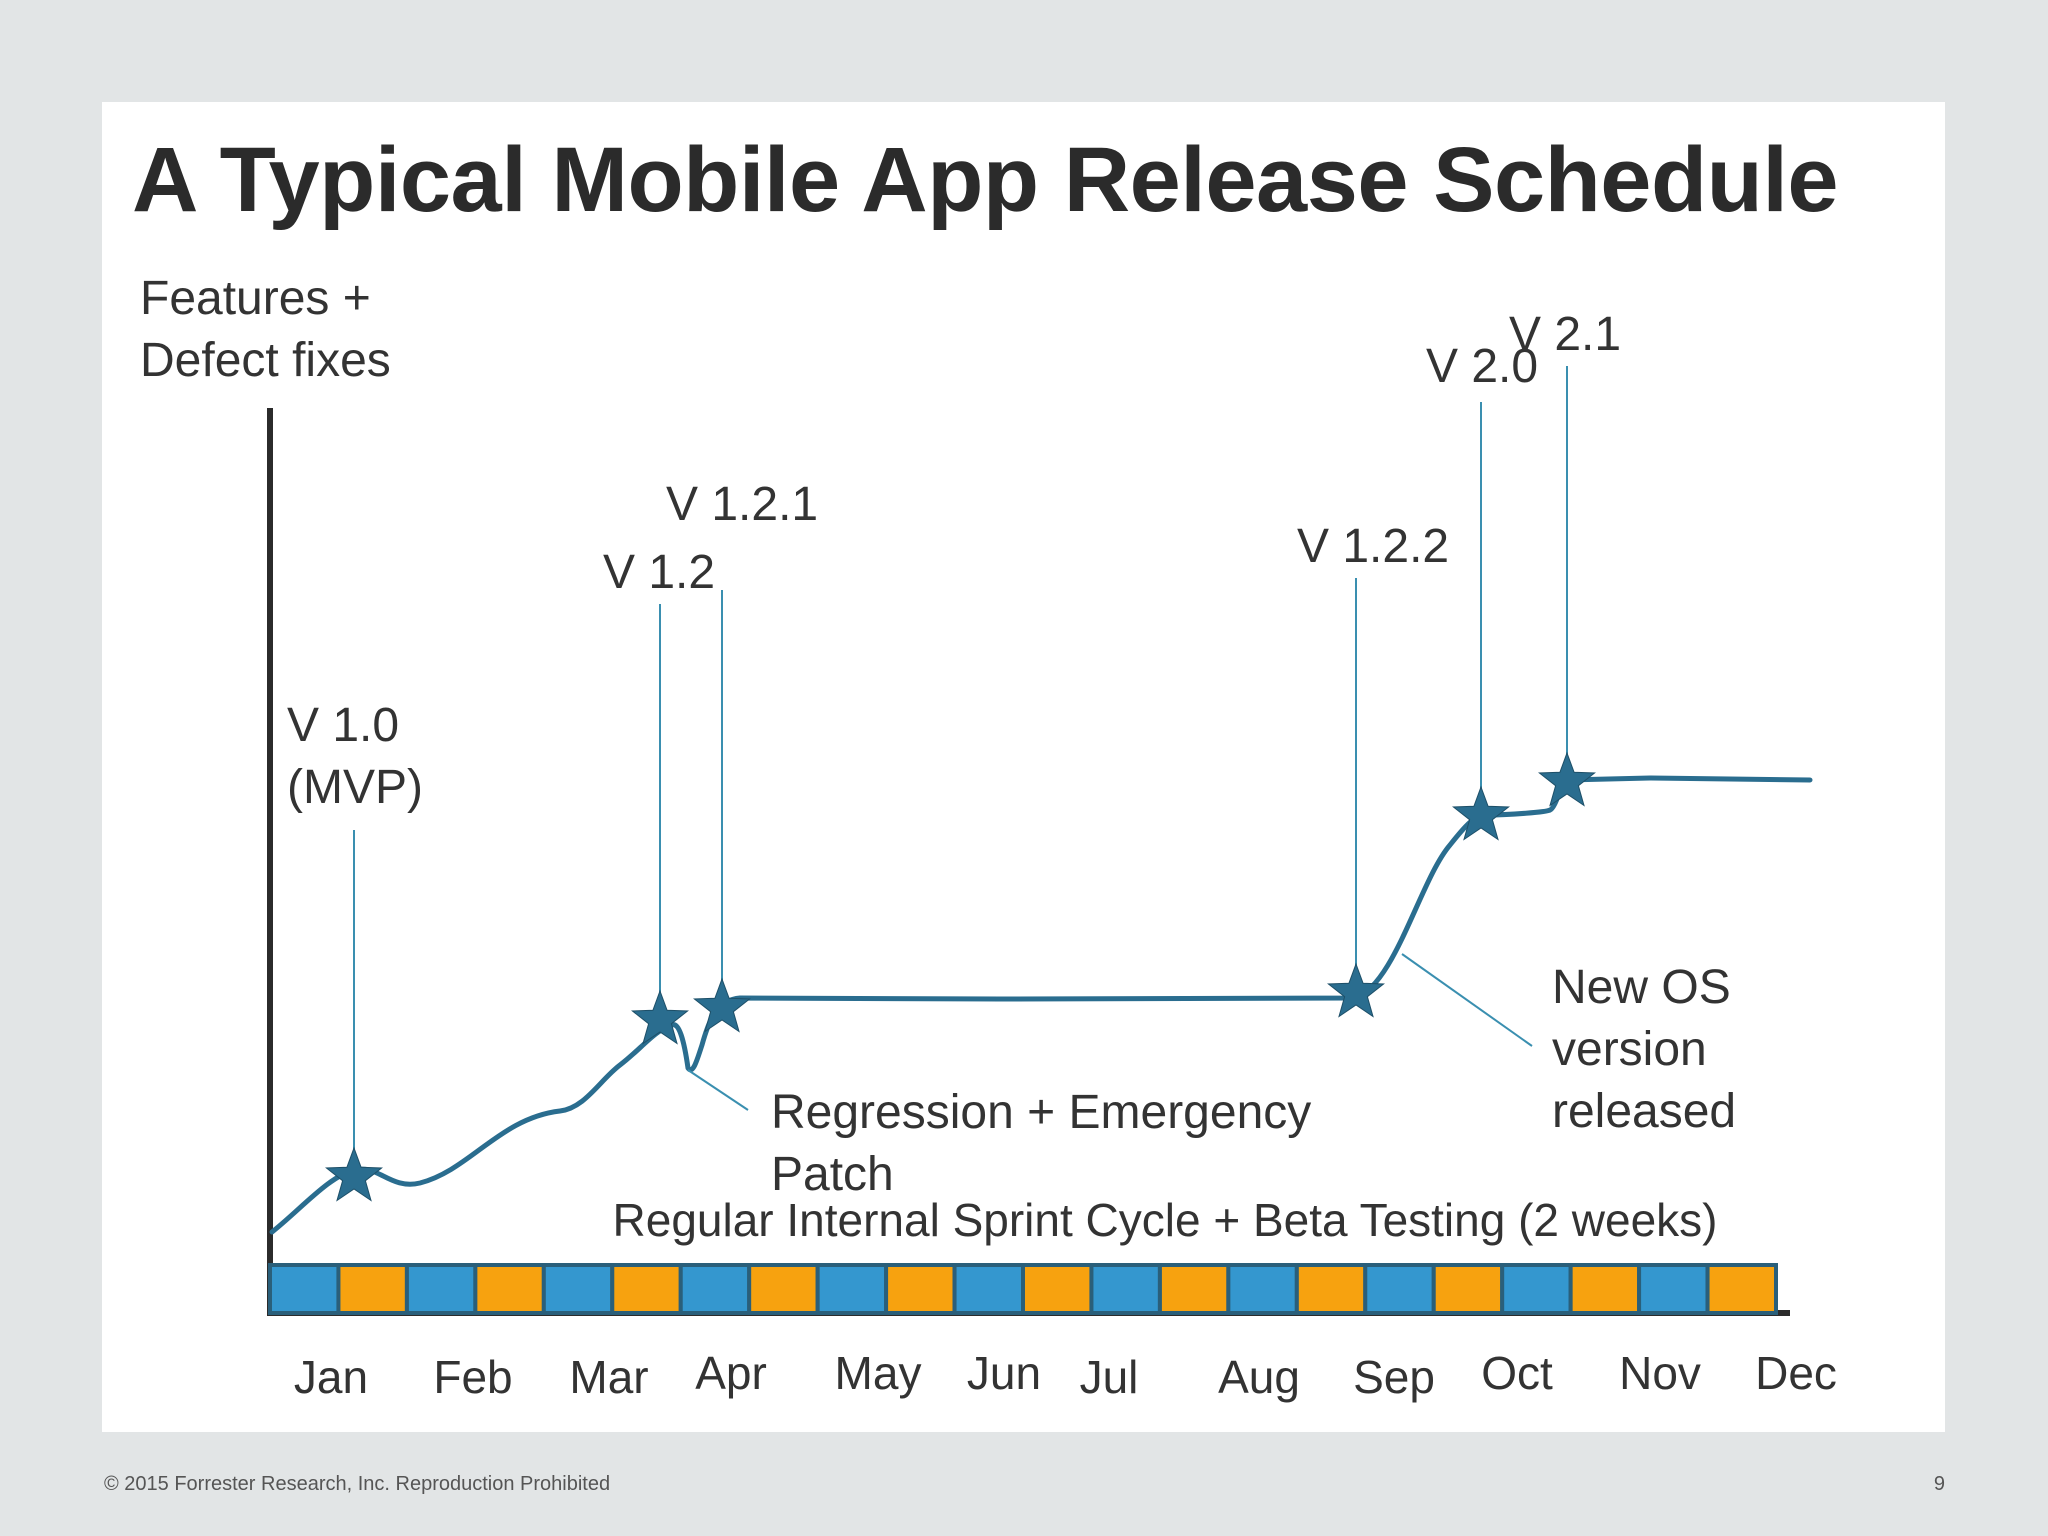 The image size is (2048, 1536). What do you see at coordinates (1660, 1373) in the screenshot?
I see `month-tick-label: Nov` at bounding box center [1660, 1373].